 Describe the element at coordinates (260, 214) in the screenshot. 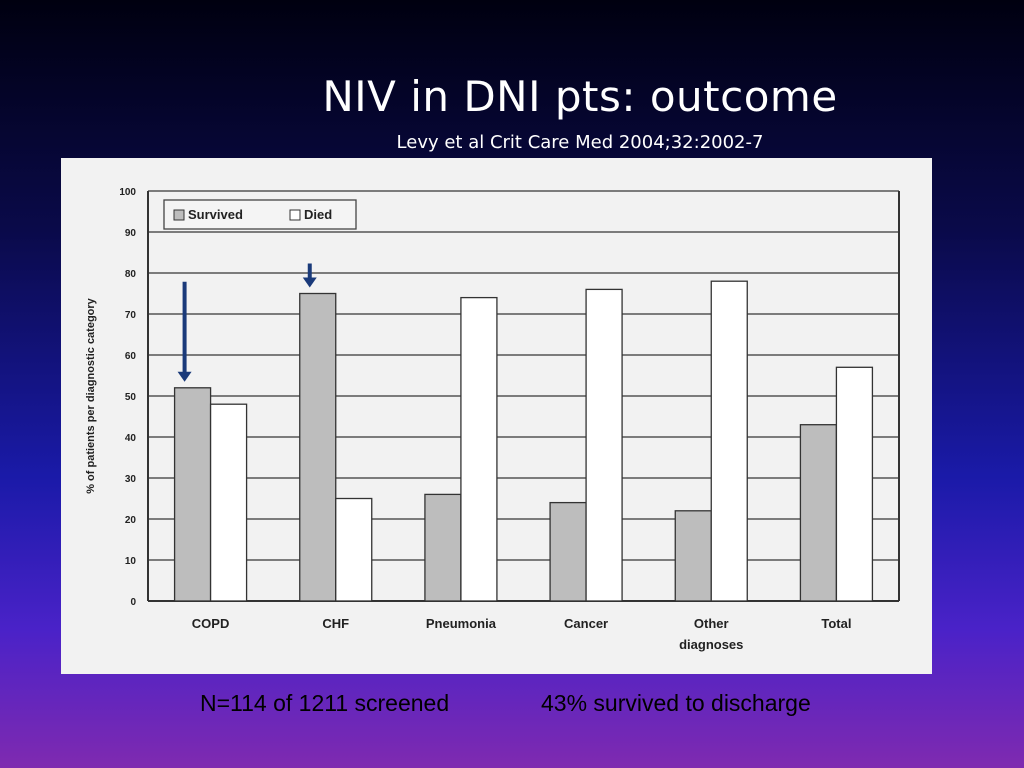

I see `legend-box` at that location.